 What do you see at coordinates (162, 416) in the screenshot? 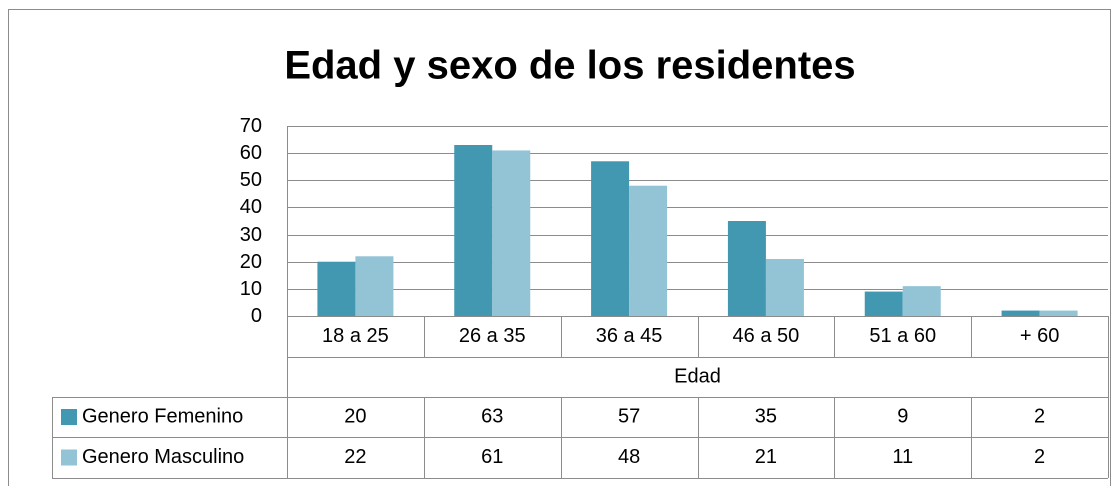
I see `legend-label: Genero Femenino` at bounding box center [162, 416].